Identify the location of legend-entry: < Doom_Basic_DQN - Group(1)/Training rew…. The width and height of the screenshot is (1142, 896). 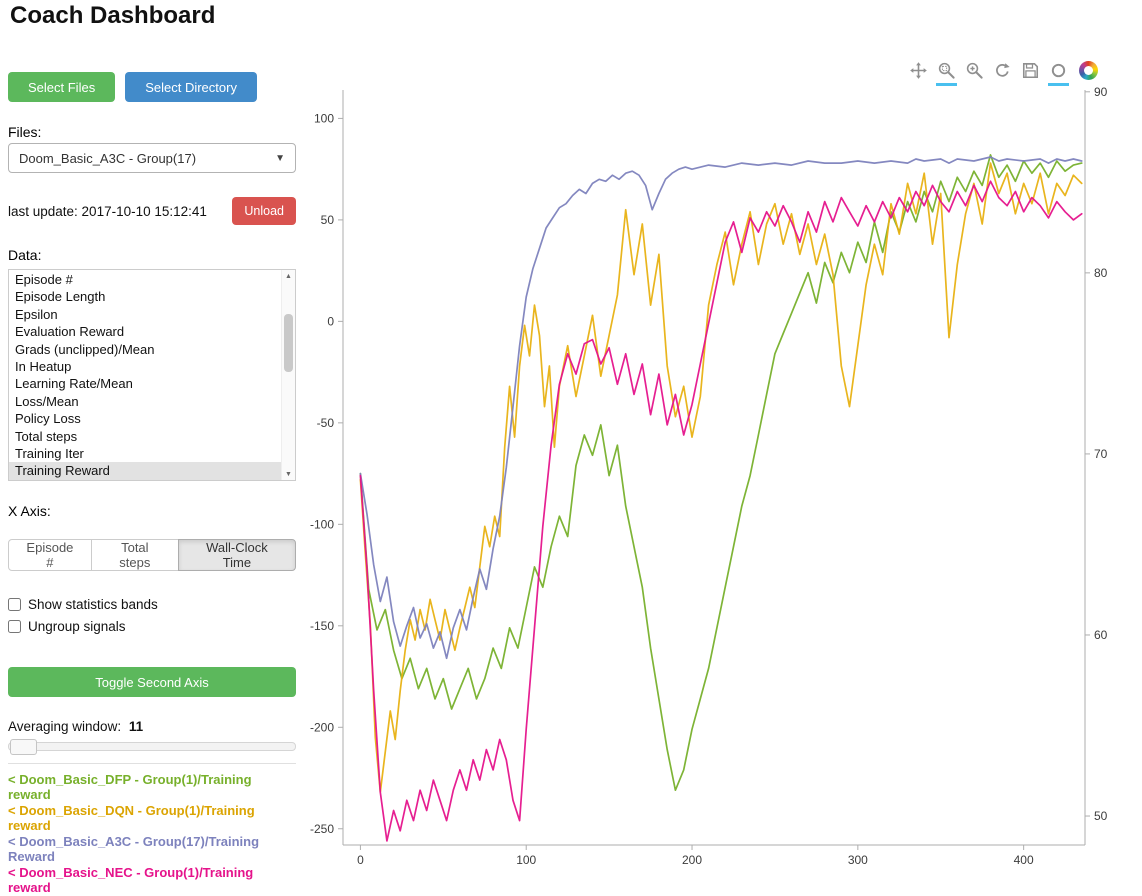
(131, 818).